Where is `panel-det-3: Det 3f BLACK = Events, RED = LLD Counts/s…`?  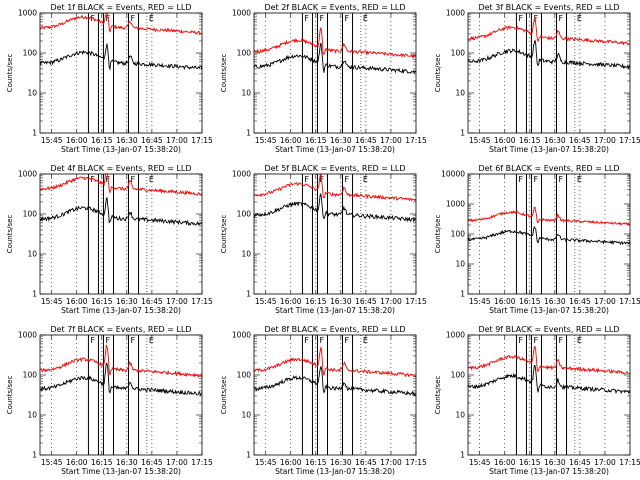 panel-det-3: Det 3f BLACK = Events, RED = LLD Counts/s… is located at coordinates (537, 78).